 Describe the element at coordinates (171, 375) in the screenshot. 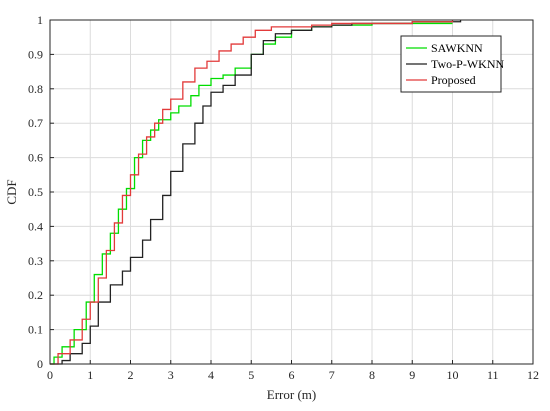

I see `x-tick-label: 3` at that location.